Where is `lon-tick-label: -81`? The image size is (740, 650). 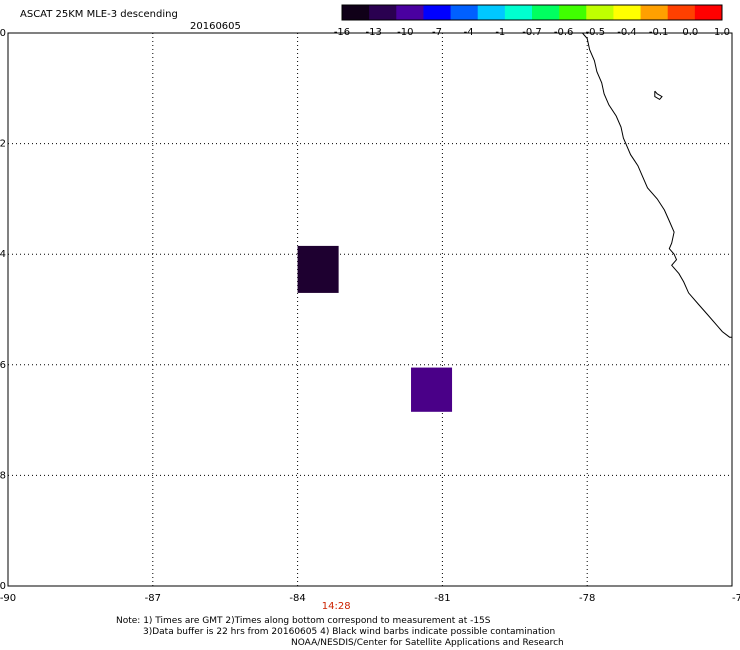 lon-tick-label: -81 is located at coordinates (442, 598).